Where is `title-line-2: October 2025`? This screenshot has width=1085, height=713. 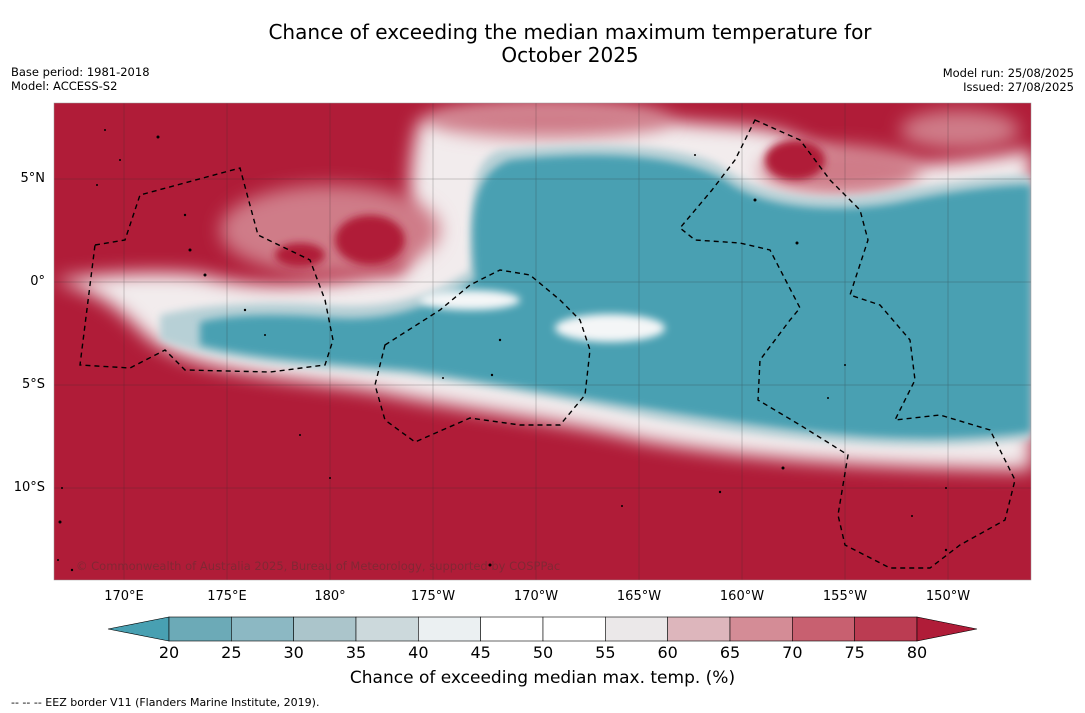 title-line-2: October 2025 is located at coordinates (570, 55).